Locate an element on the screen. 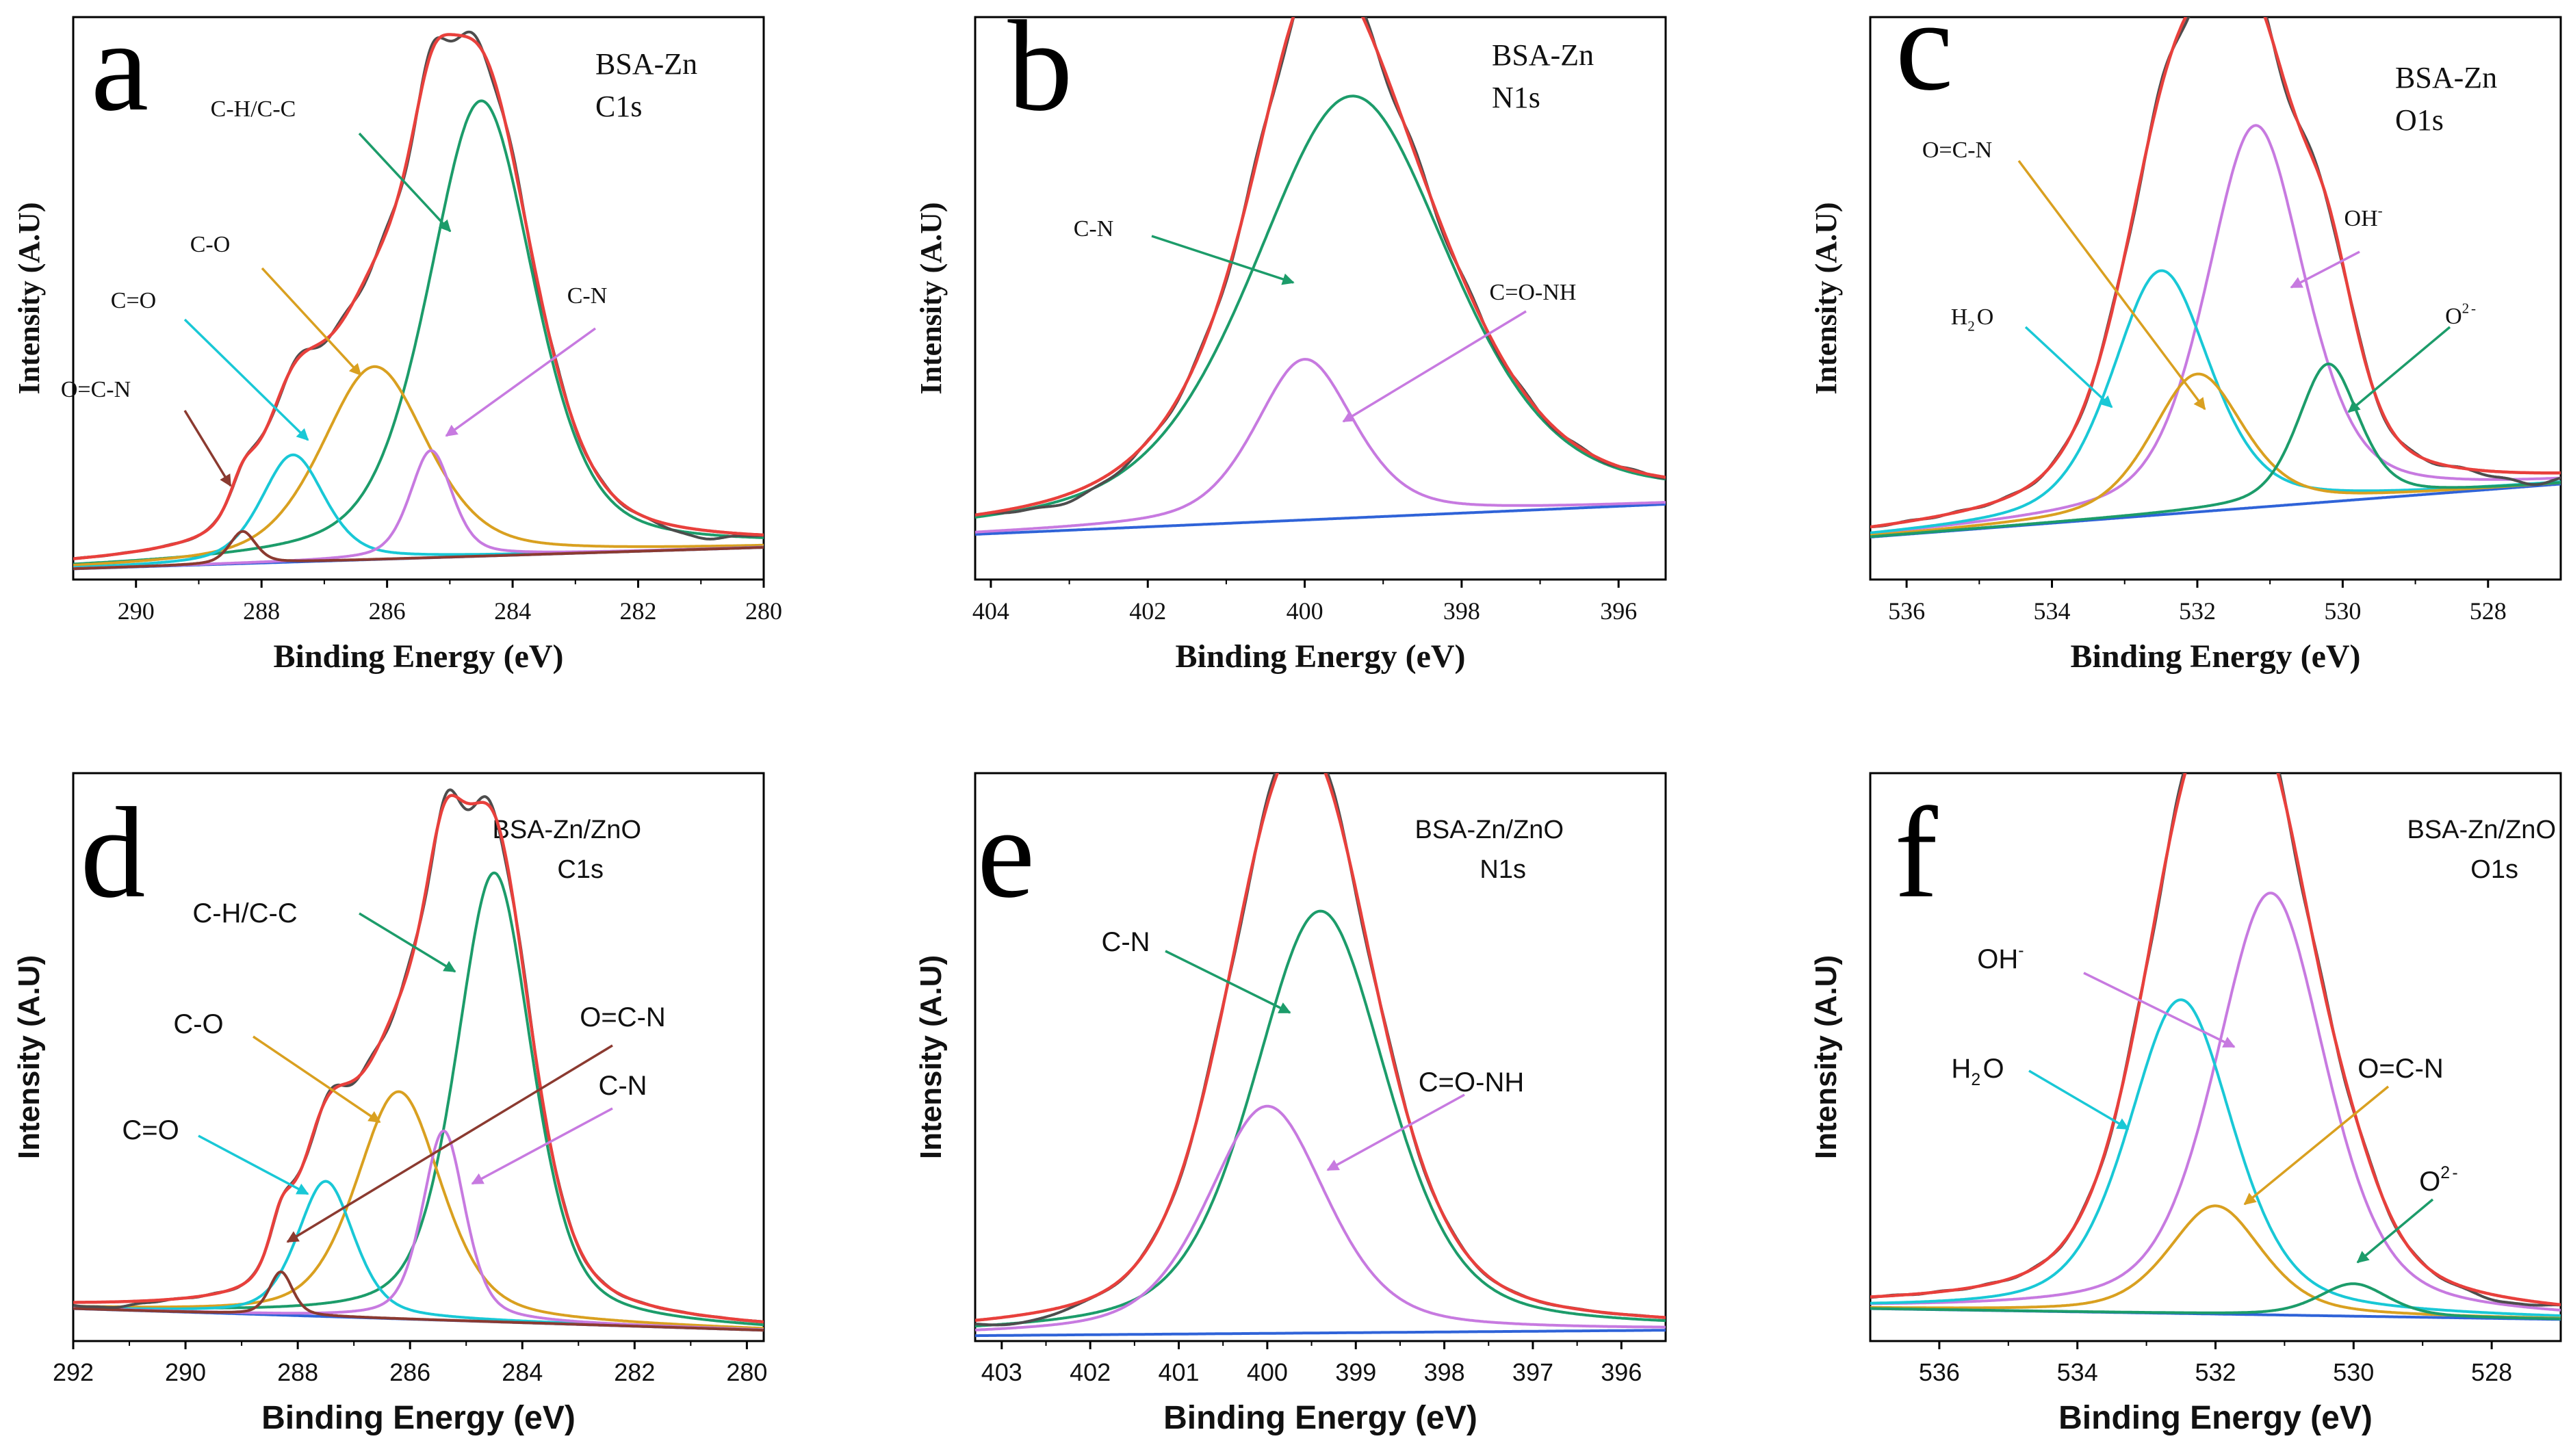 The width and height of the screenshot is (2571, 1456). plot-frame-b is located at coordinates (1320, 298).